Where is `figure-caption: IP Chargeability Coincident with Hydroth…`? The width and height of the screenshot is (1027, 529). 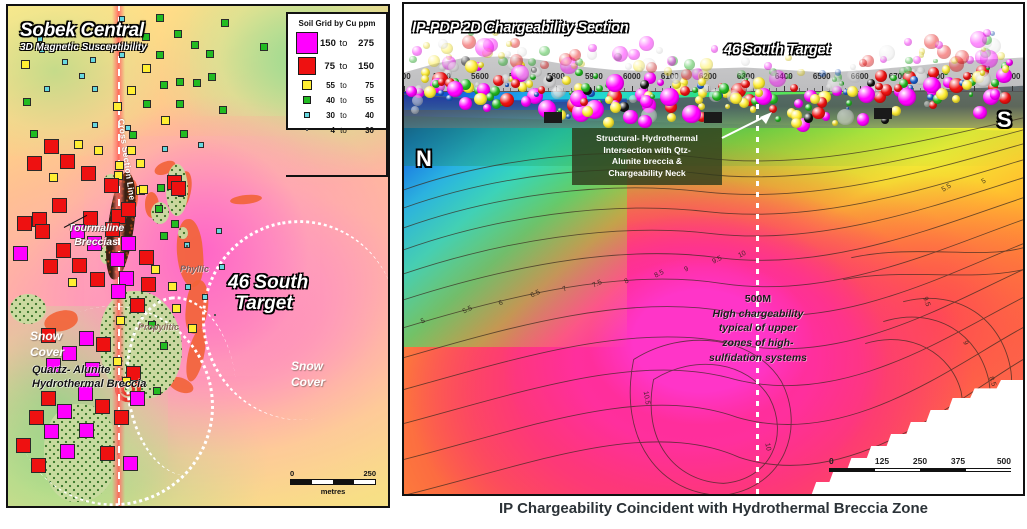 figure-caption: IP Chargeability Coincident with Hydroth… is located at coordinates (713, 508).